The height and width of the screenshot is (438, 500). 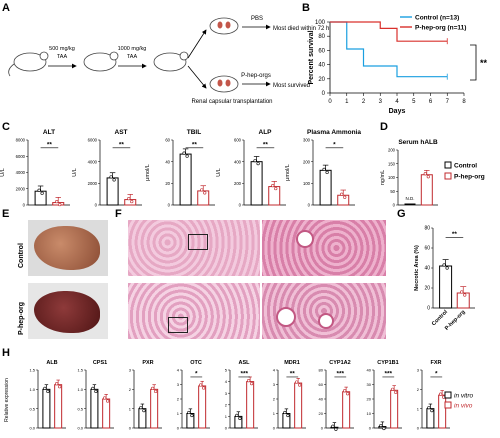 What do you see at coordinates (389, 49) in the screenshot?
I see `survival-line-control` at bounding box center [389, 49].